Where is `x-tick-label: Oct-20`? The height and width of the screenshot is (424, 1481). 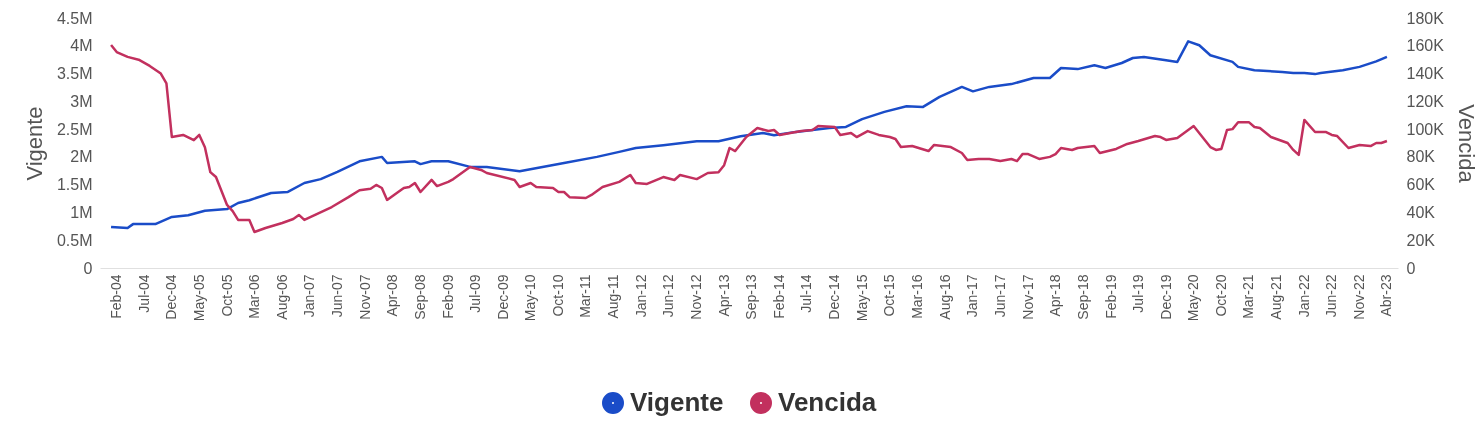
x-tick-label: Oct-20 is located at coordinates (1220, 295).